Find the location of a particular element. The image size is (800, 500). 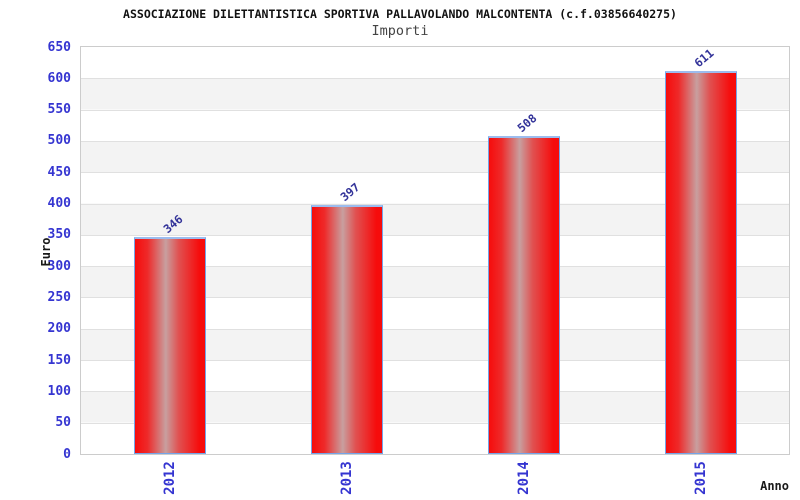

bar-value-label: 346 is located at coordinates (172, 224).